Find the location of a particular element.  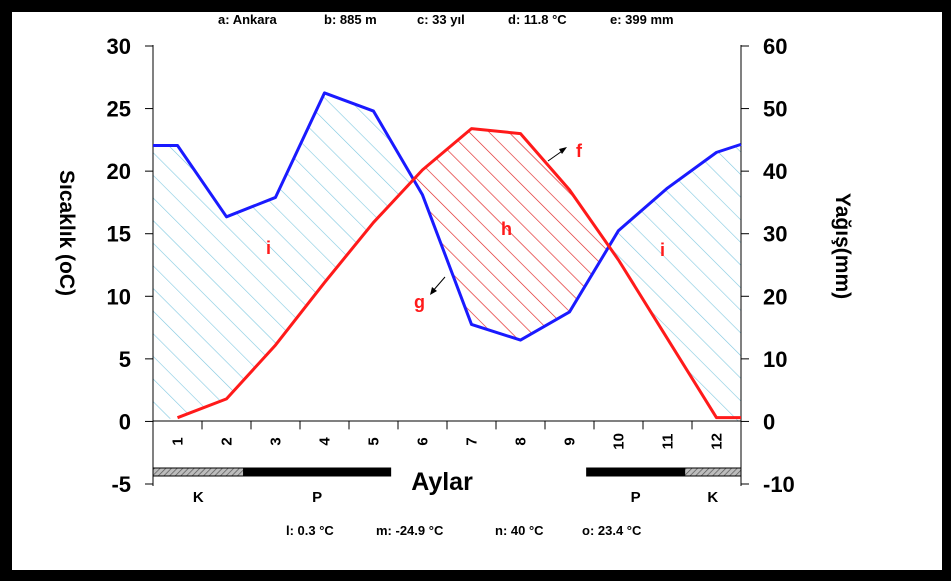

left-tick-label: 10 is located at coordinates (119, 296).